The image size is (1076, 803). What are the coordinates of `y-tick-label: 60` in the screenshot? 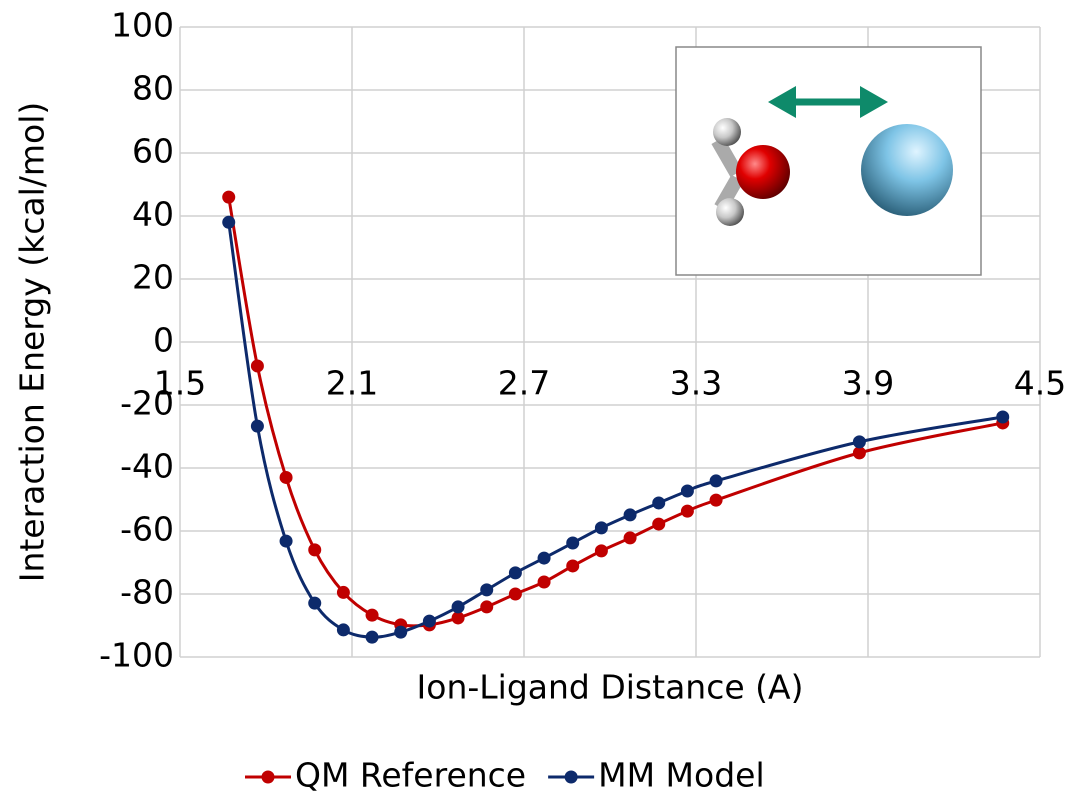 It's located at (153, 151).